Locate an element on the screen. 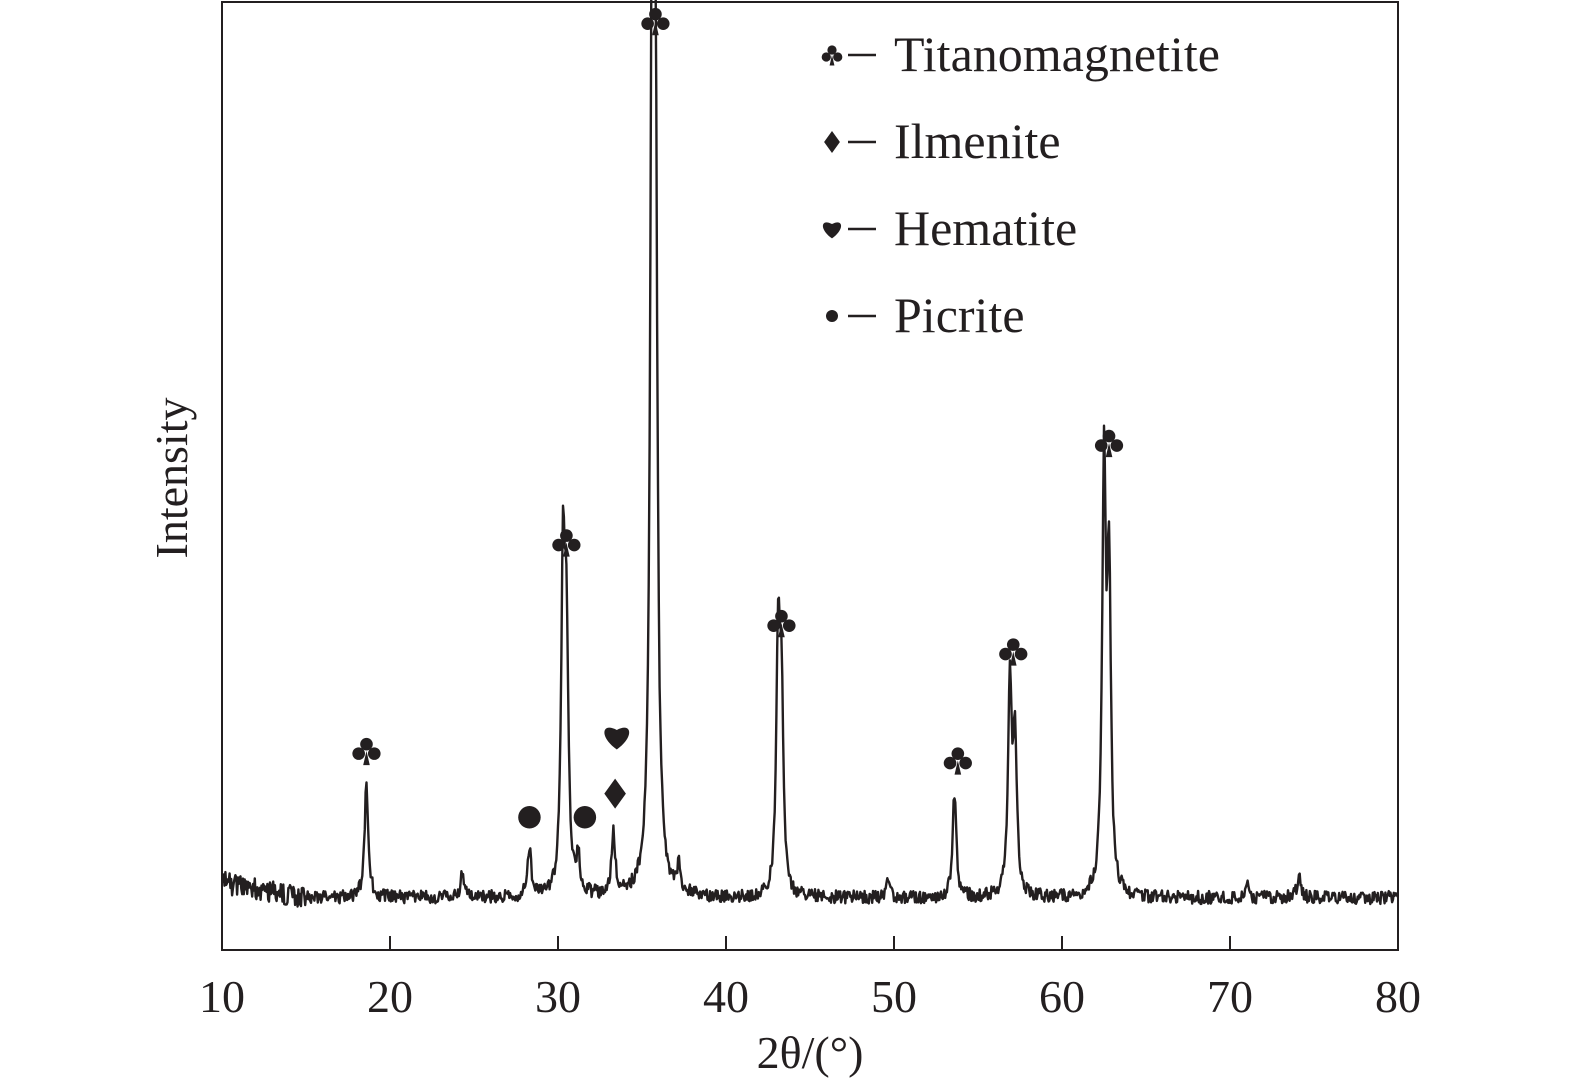 Image resolution: width=1575 pixels, height=1089 pixels. legend-label: Titanomagnetite is located at coordinates (1057, 54).